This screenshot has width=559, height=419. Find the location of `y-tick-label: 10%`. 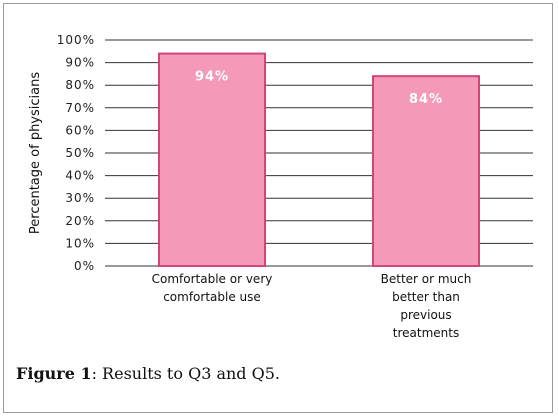

y-tick-label: 10% is located at coordinates (80, 243).